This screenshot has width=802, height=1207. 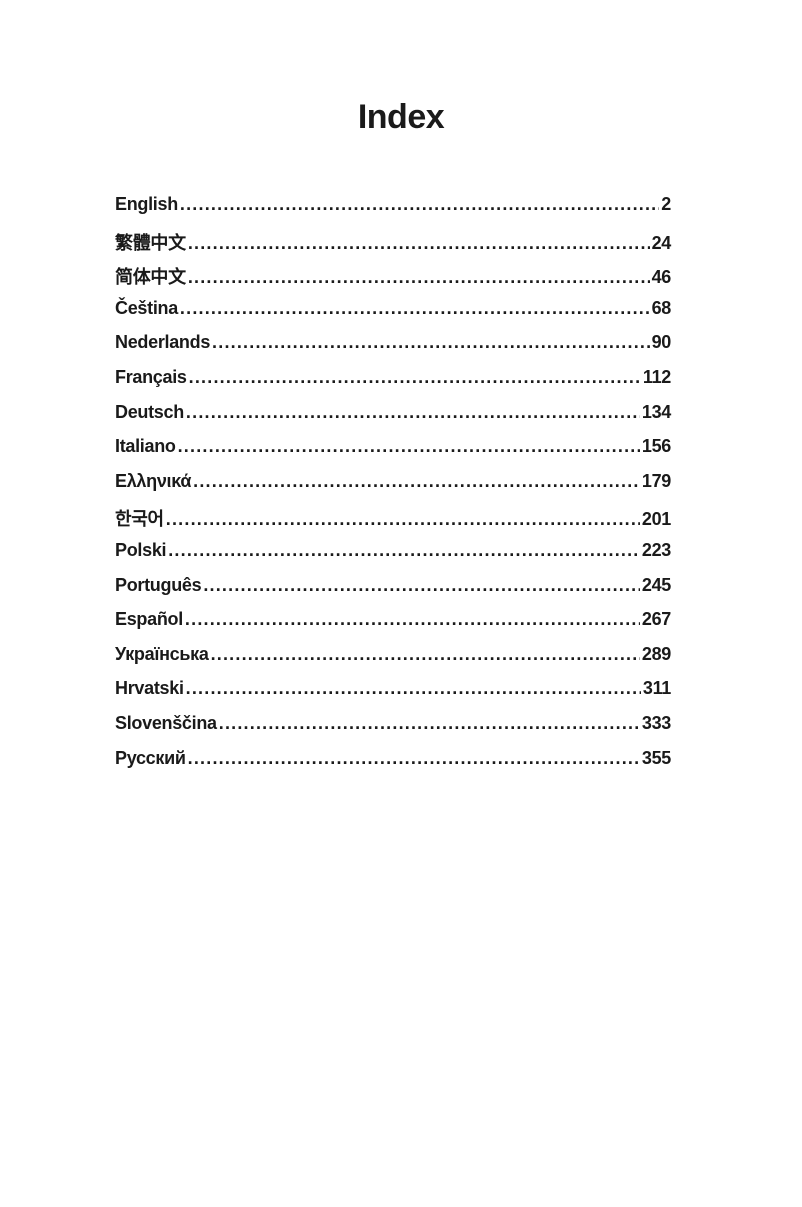 I want to click on entry-language: Ελληνικά, so click(x=153, y=480).